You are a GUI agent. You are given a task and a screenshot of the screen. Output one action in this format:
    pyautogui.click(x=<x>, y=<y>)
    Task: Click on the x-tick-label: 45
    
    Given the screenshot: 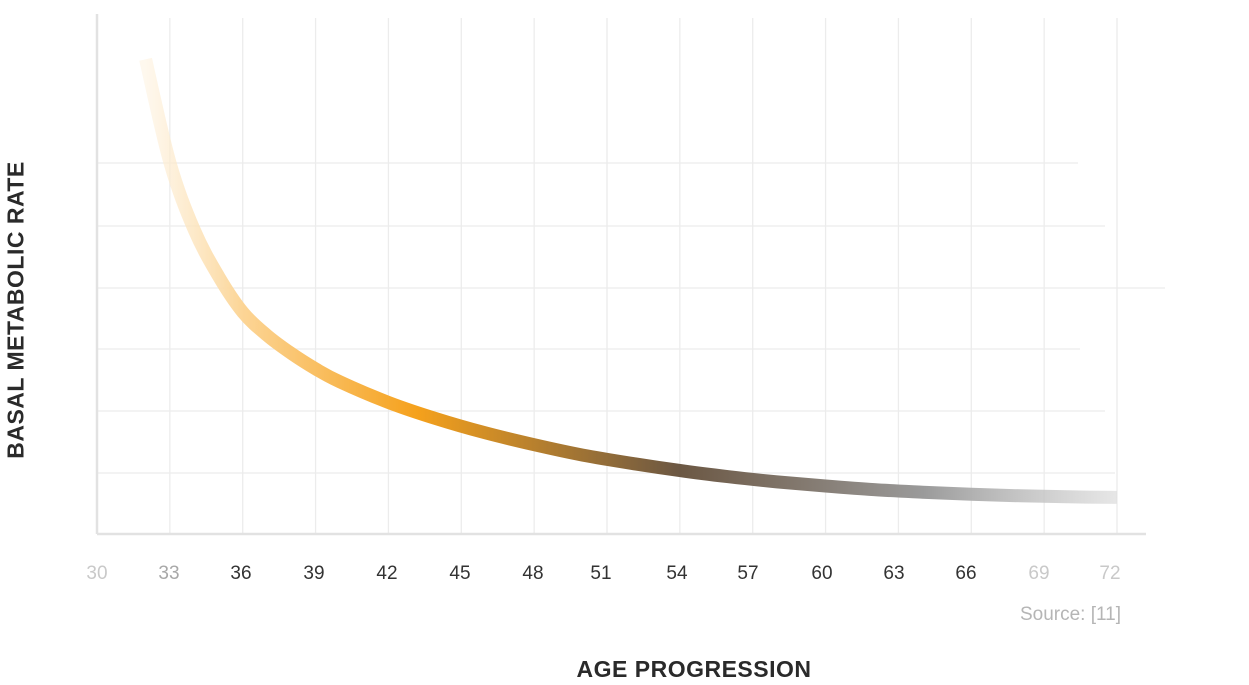 What is the action you would take?
    pyautogui.click(x=459, y=573)
    